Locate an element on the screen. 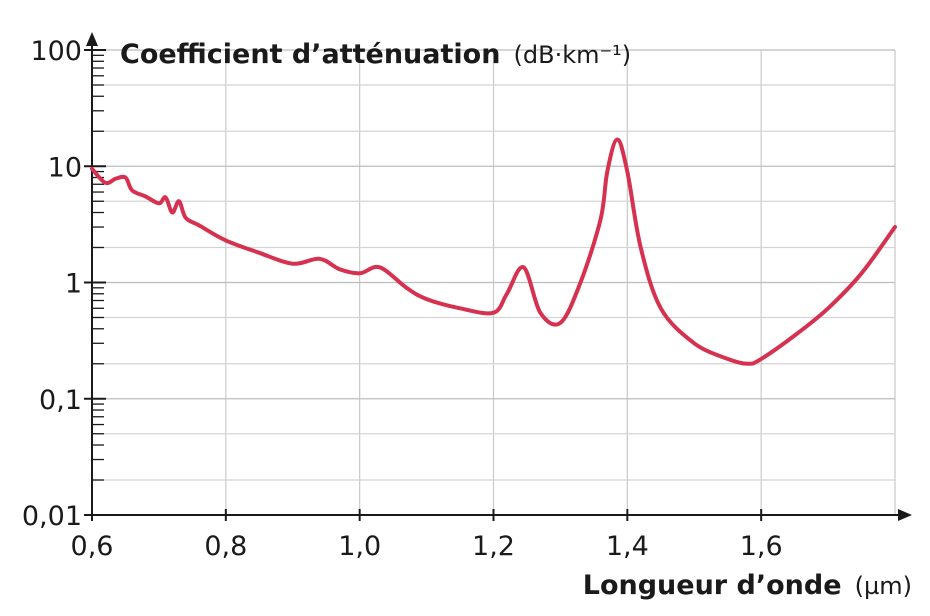 This screenshot has width=930, height=616. y-minor-ticks is located at coordinates (98, 267).